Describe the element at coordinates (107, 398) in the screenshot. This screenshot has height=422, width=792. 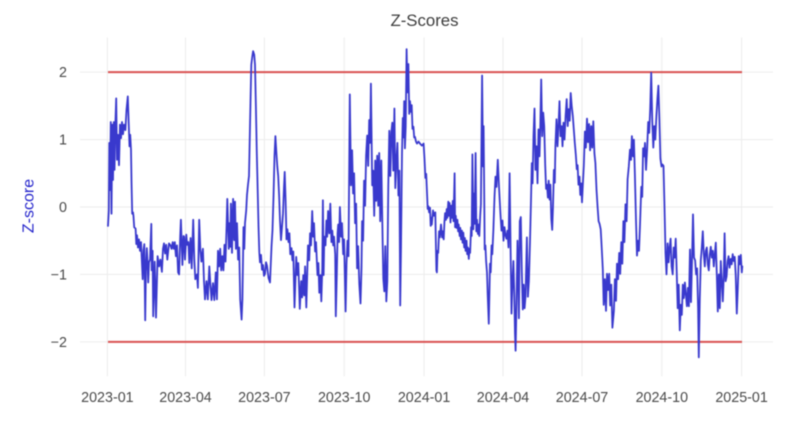
I see `svg-text: 2023-01` at that location.